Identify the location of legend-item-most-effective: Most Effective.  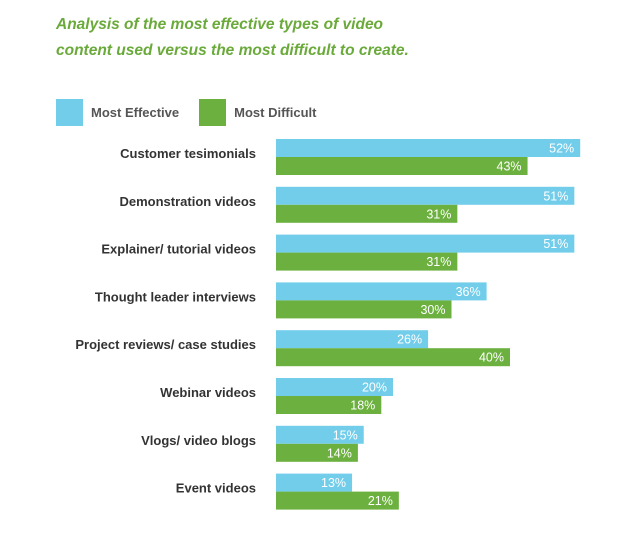
(118, 112).